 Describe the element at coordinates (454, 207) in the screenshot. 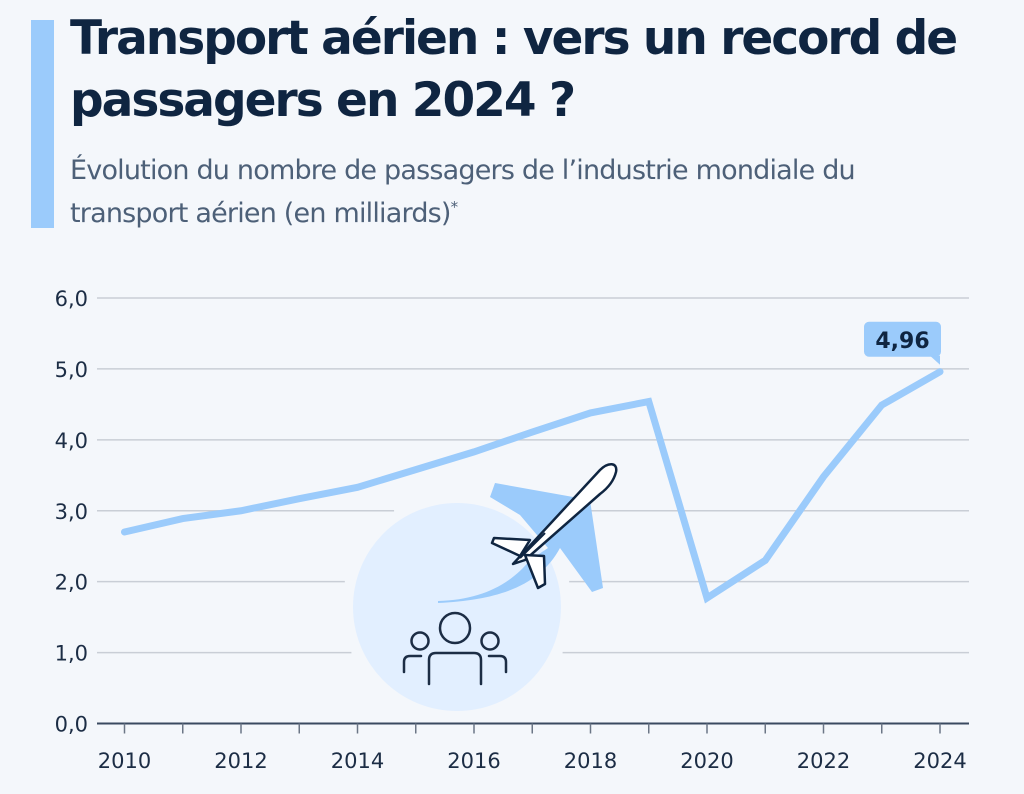

I see `footnote-mark: *` at that location.